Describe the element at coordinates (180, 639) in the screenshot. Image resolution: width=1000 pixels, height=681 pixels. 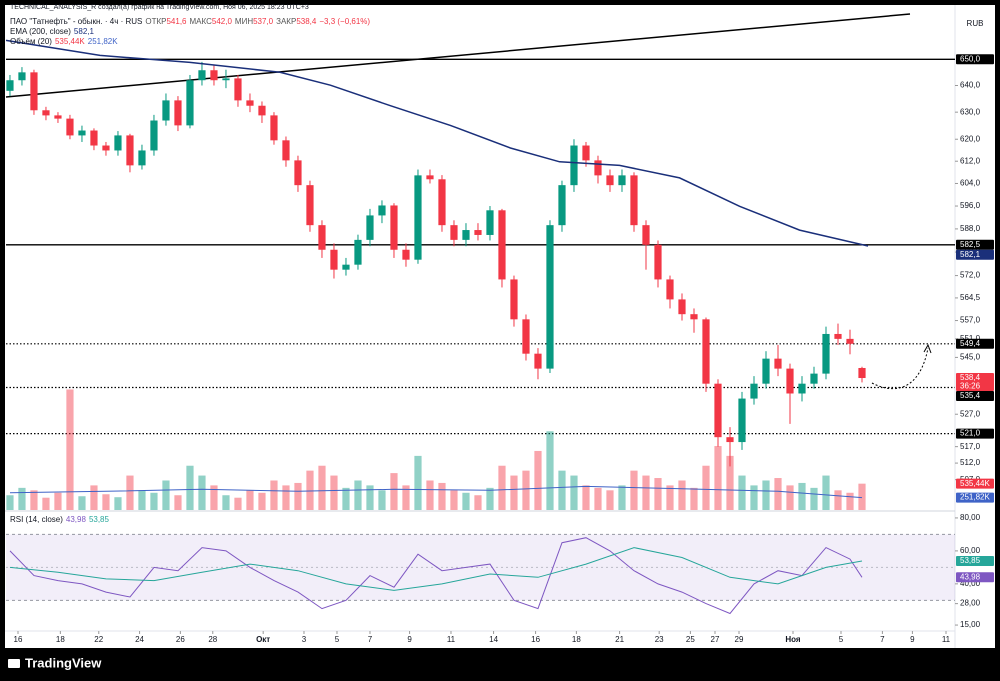
I see `x-tick-label: 26` at that location.